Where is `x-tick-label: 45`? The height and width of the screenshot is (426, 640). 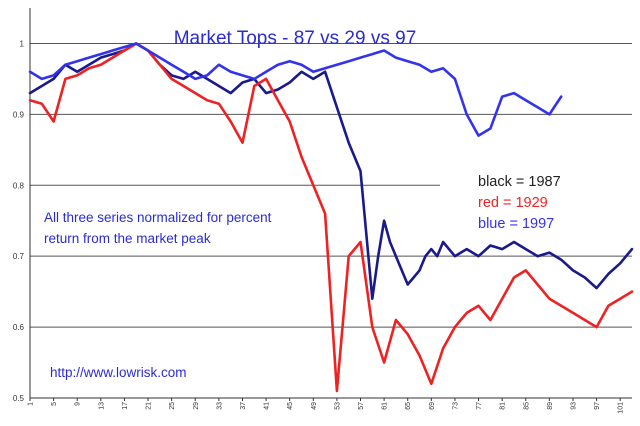
x-tick-label: 45 is located at coordinates (290, 406).